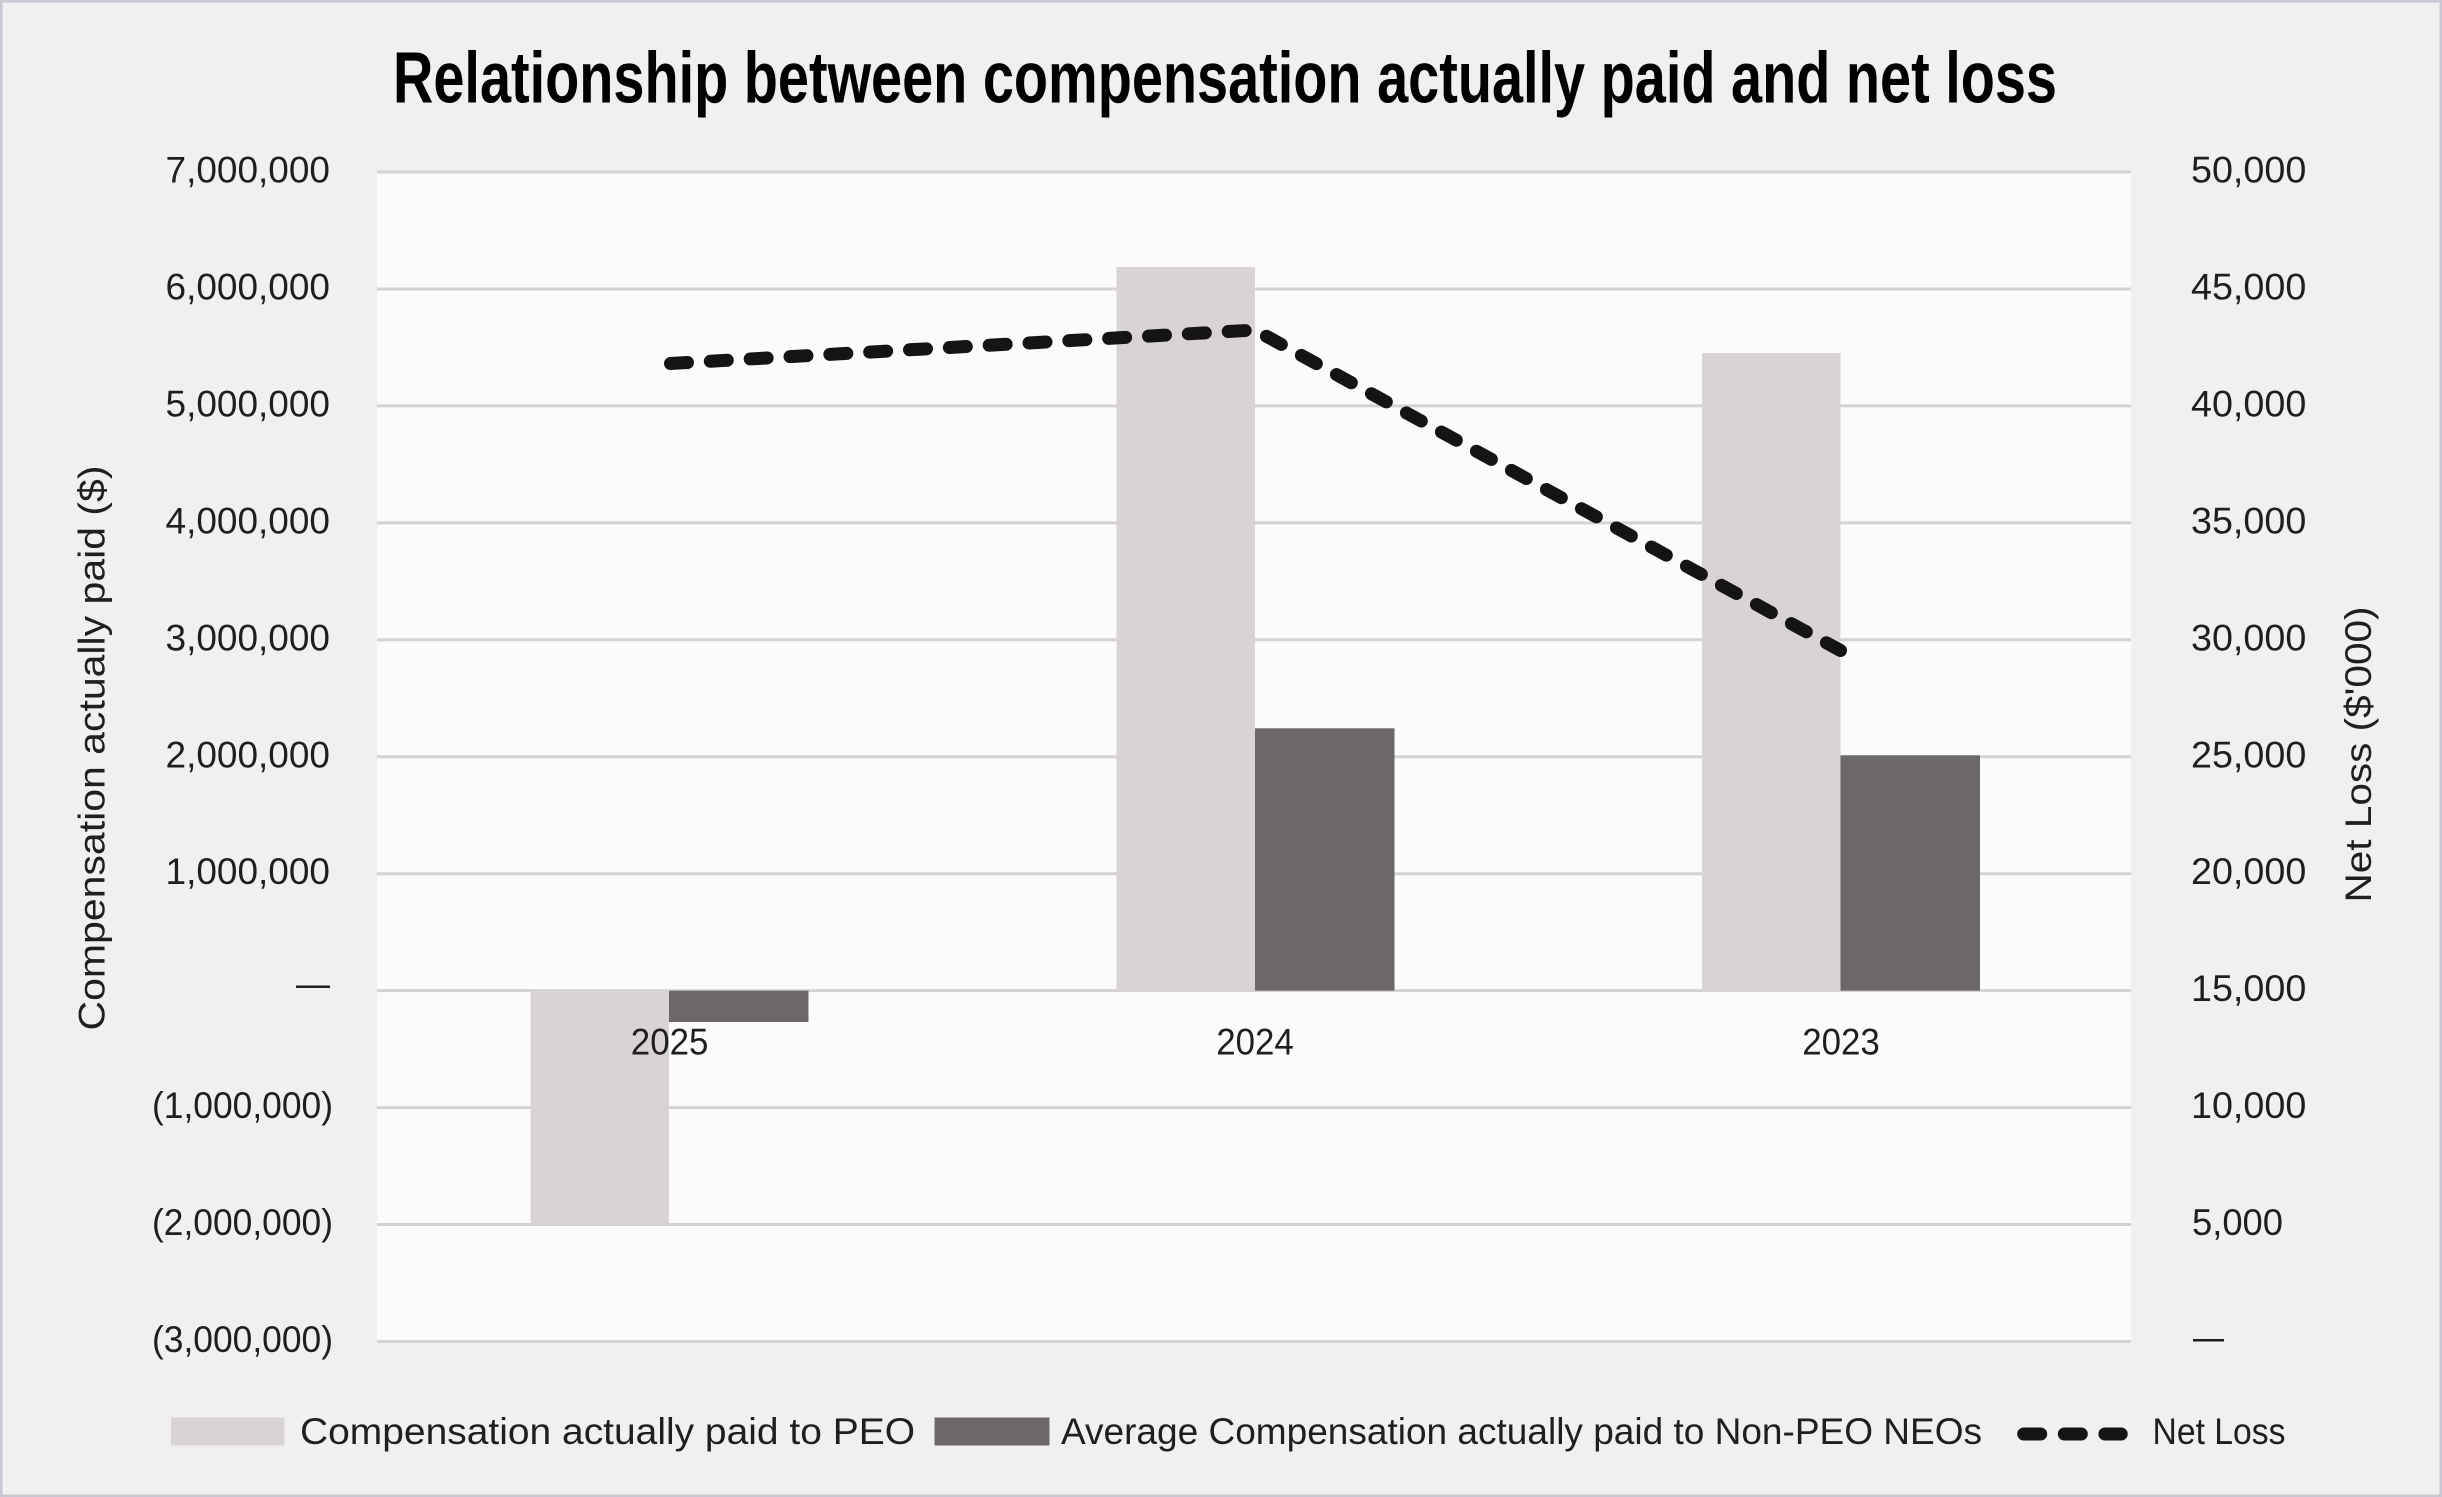 This screenshot has width=2442, height=1497. Describe the element at coordinates (2237, 1222) in the screenshot. I see `svg-text: 5,000` at that location.